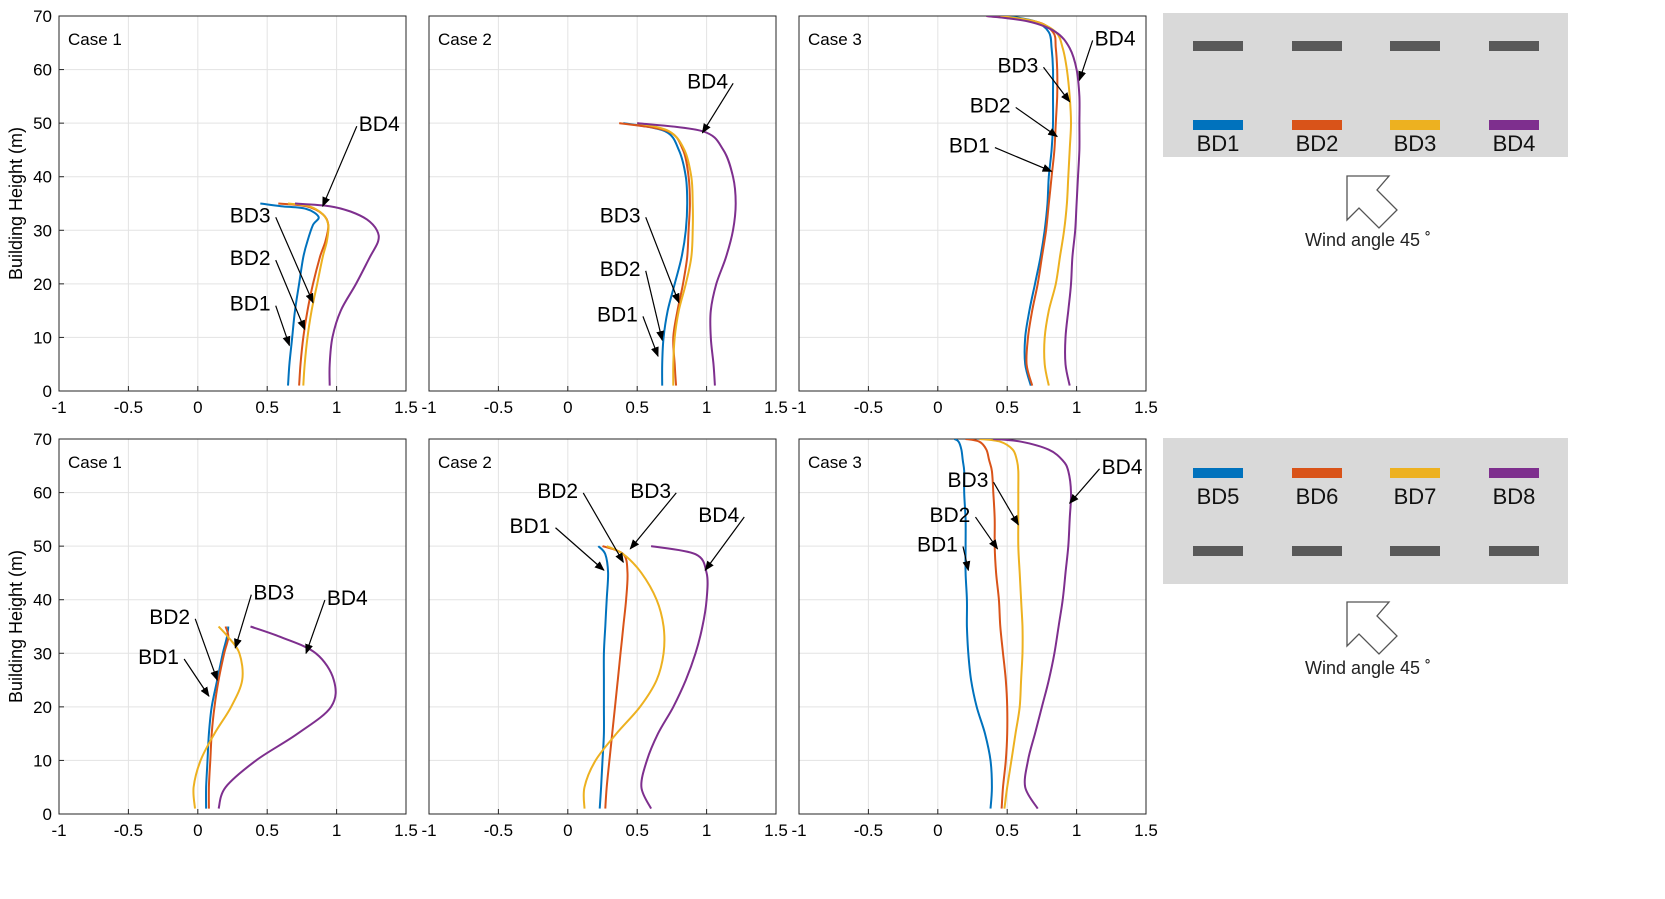 The width and height of the screenshot is (1665, 899). I want to click on building-bar-bd5, so click(1218, 473).